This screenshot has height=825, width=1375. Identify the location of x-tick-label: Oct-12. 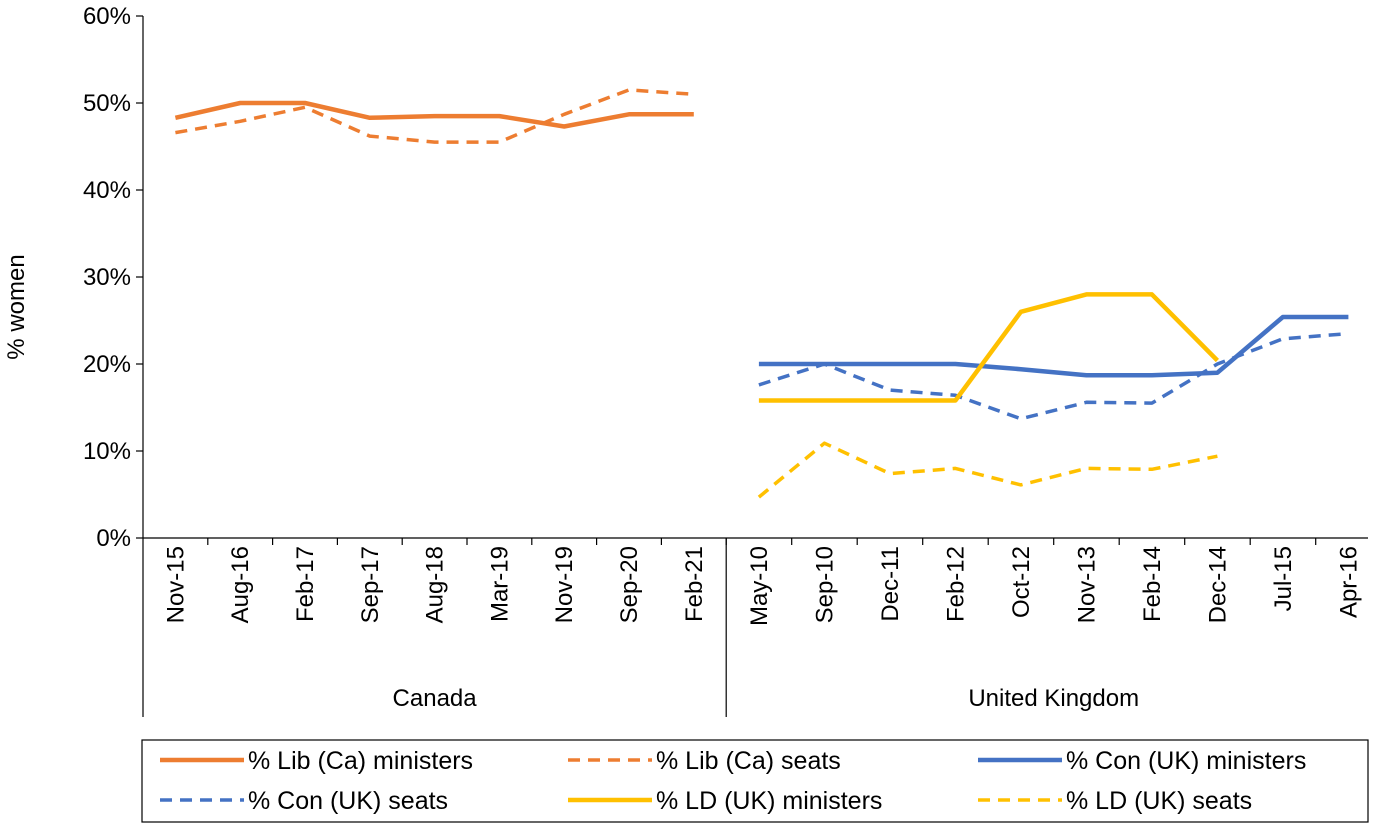
(1021, 582).